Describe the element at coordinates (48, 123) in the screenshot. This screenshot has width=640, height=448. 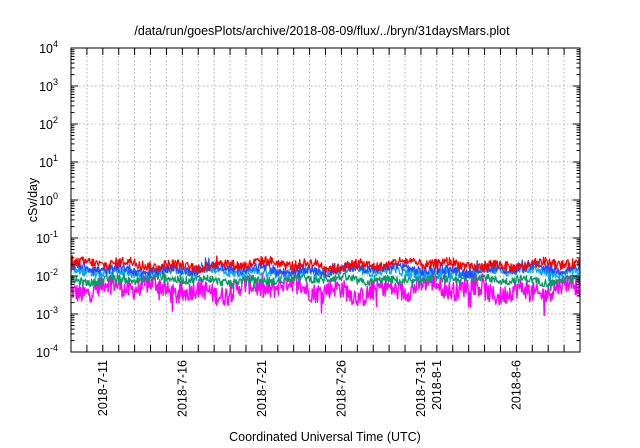
I see `y-tick-label: 10²` at that location.